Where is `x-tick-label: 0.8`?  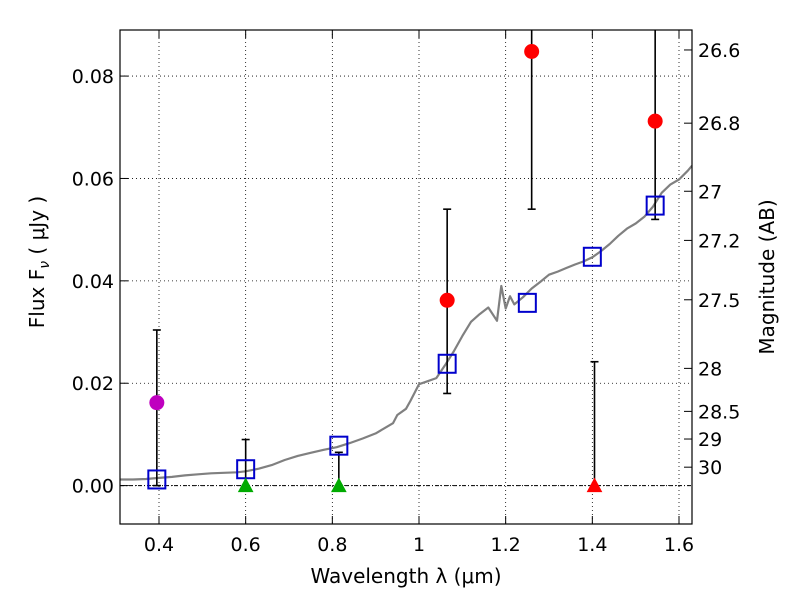
x-tick-label: 0.8 is located at coordinates (332, 545).